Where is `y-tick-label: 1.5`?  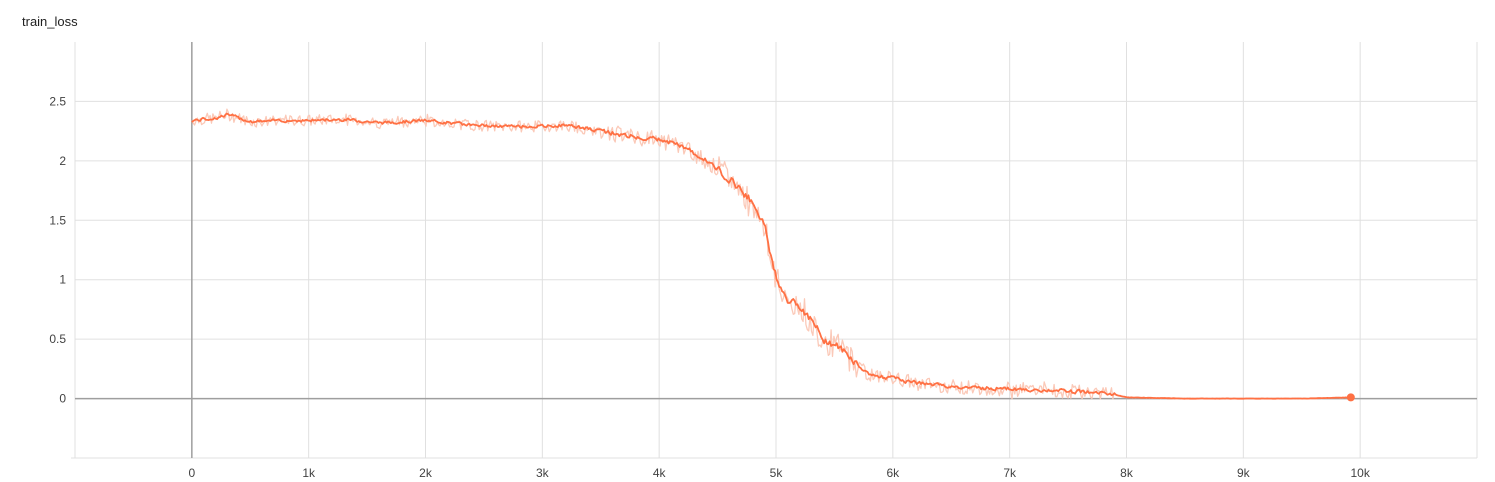 y-tick-label: 1.5 is located at coordinates (57, 220).